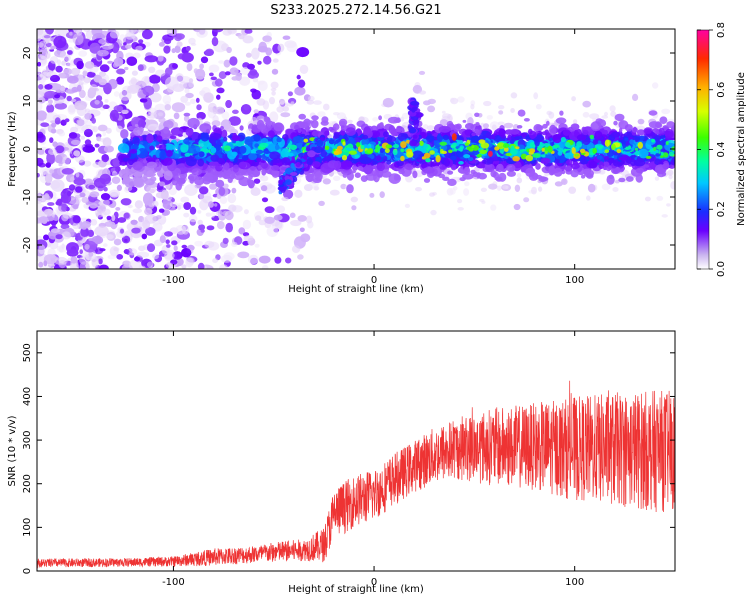 This screenshot has width=750, height=600. I want to click on y-tick-label: 0, so click(27, 149).